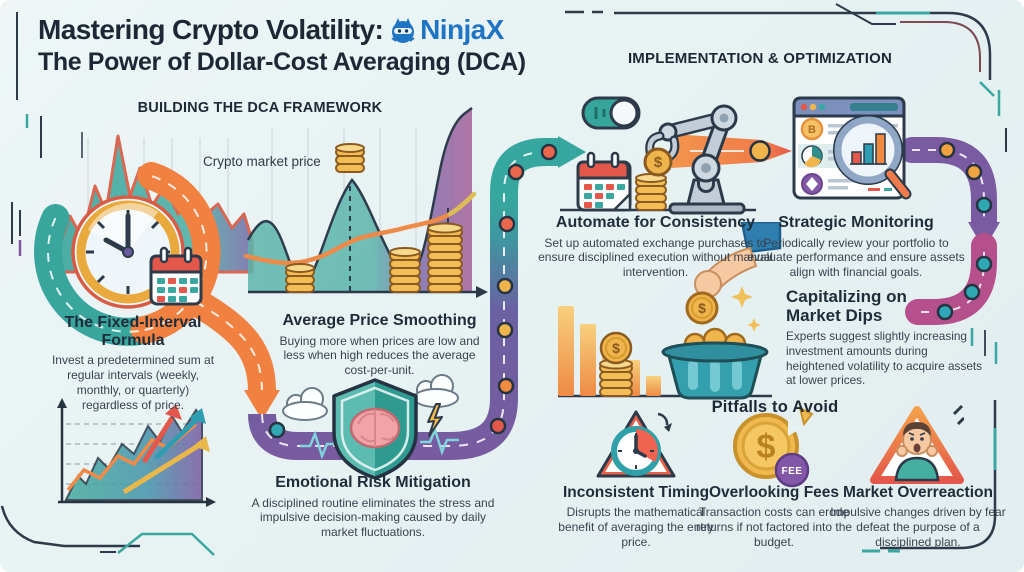 This screenshot has width=1024, height=572. I want to click on lightning-icon, so click(435, 420).